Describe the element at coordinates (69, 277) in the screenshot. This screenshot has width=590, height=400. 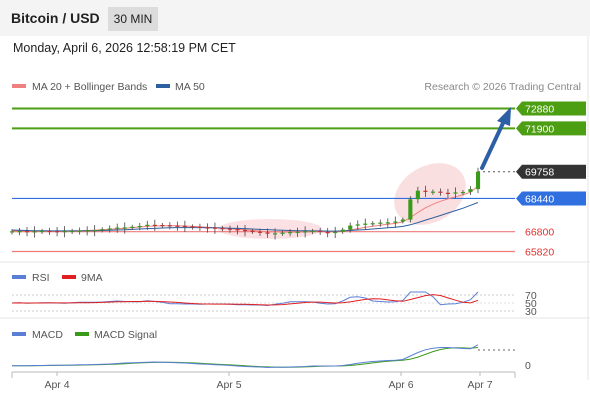
I see `legend-swatch-rsi-ma` at that location.